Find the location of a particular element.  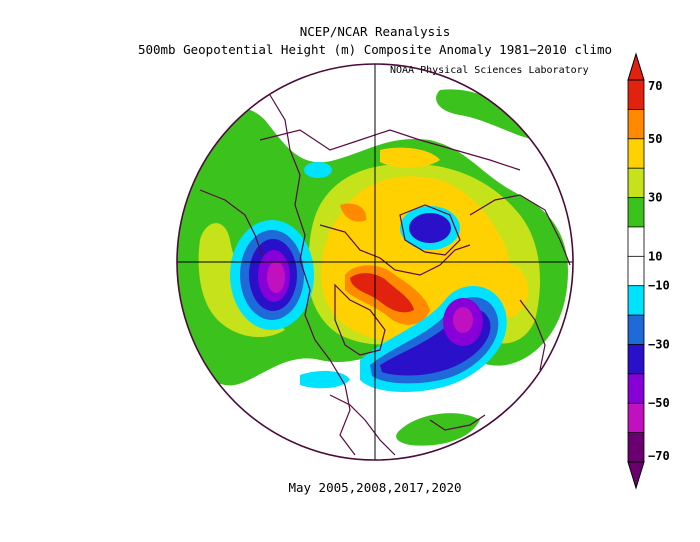

coastline-asia is located at coordinates (390, 150).